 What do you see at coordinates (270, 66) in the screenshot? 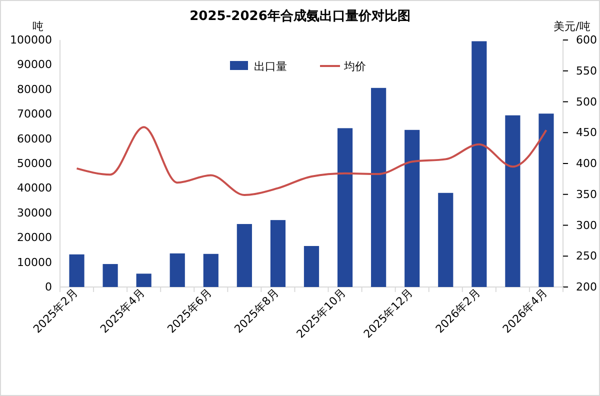
I see `legend-label: 出口量` at bounding box center [270, 66].